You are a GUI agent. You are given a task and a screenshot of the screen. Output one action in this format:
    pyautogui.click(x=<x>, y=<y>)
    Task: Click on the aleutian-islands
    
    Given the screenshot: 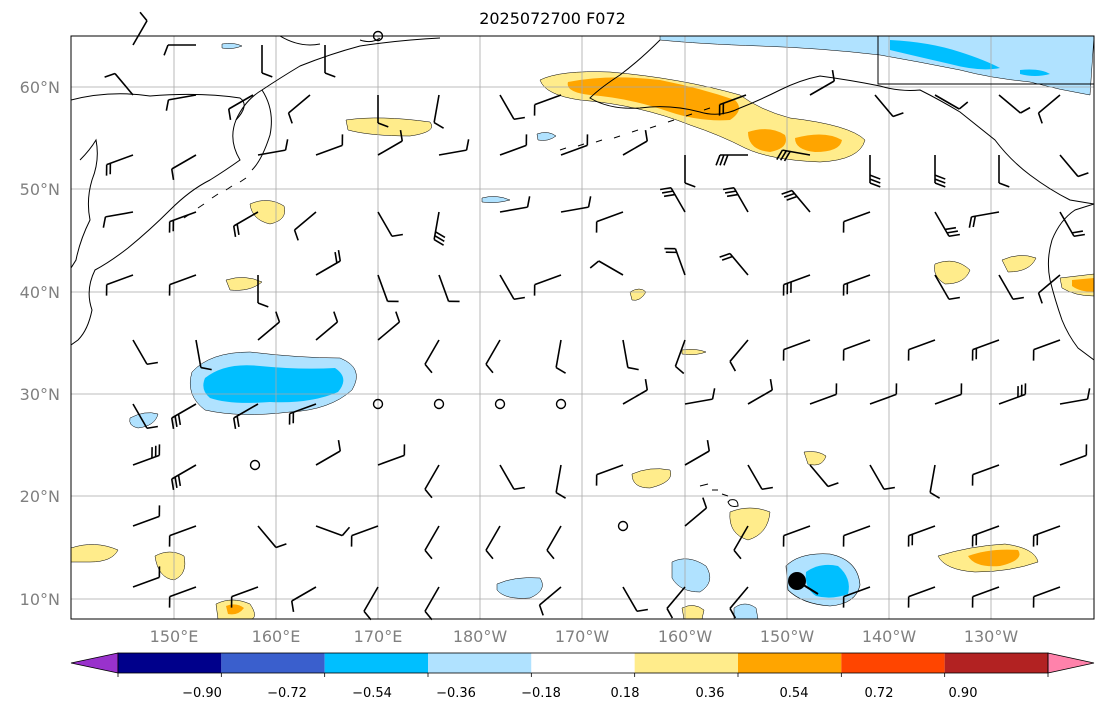 What is the action you would take?
    pyautogui.click(x=635, y=129)
    